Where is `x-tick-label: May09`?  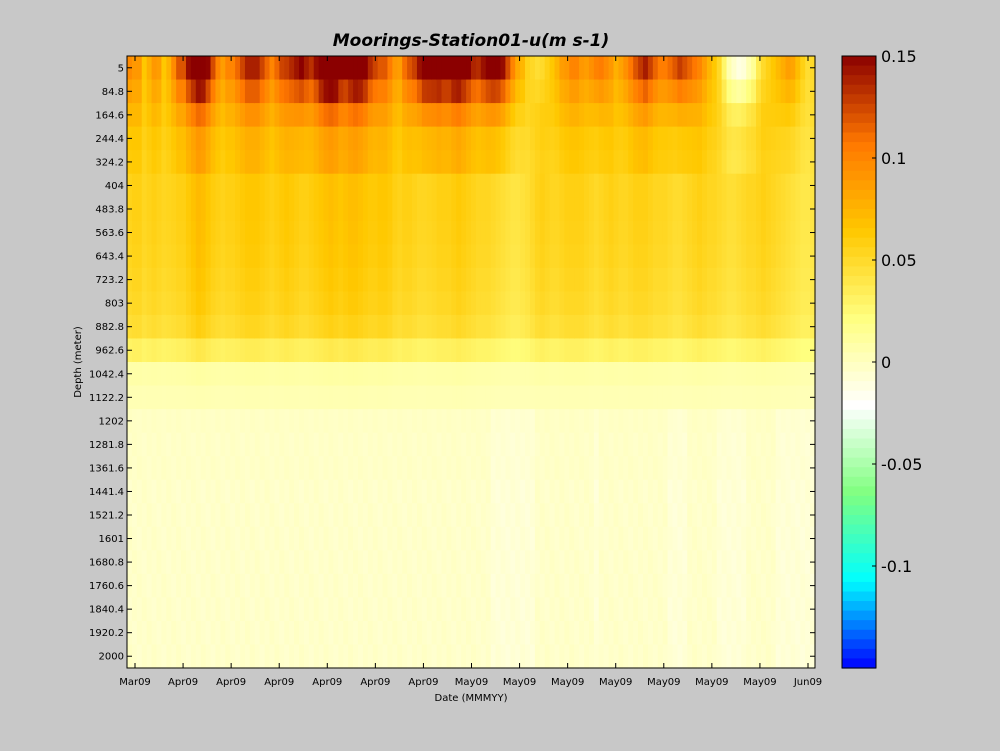
x-tick-label: May09 is located at coordinates (759, 682).